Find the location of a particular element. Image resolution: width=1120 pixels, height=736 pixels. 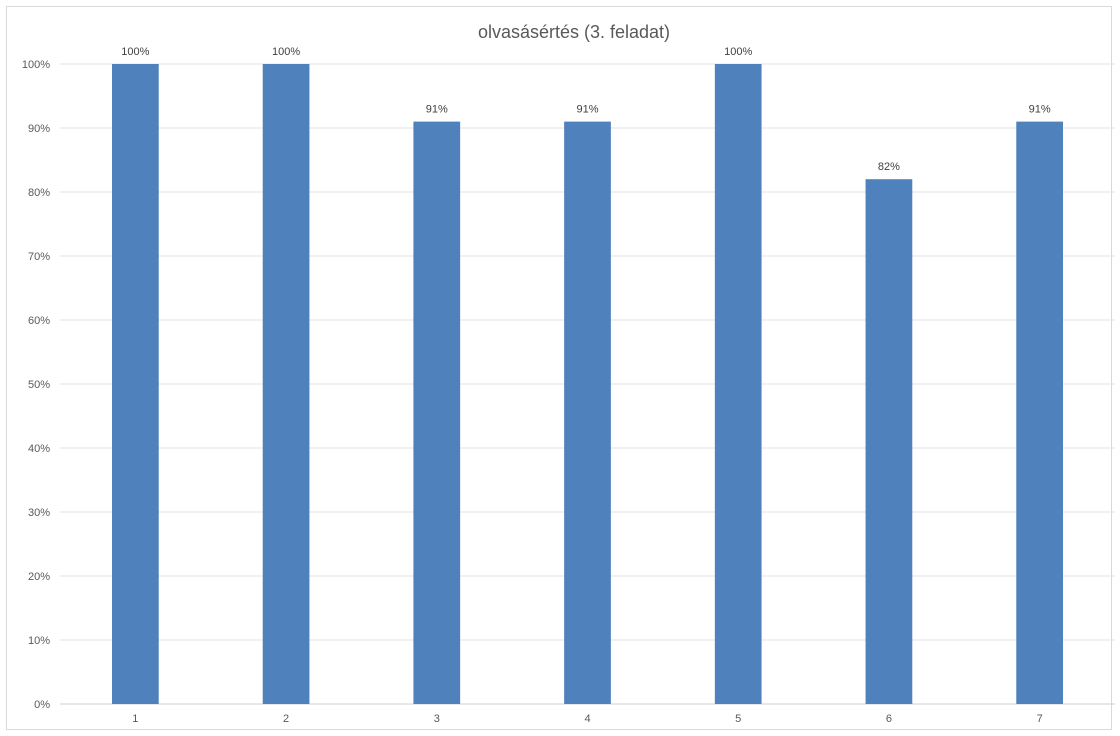

x-tick-label: 4 is located at coordinates (587, 719).